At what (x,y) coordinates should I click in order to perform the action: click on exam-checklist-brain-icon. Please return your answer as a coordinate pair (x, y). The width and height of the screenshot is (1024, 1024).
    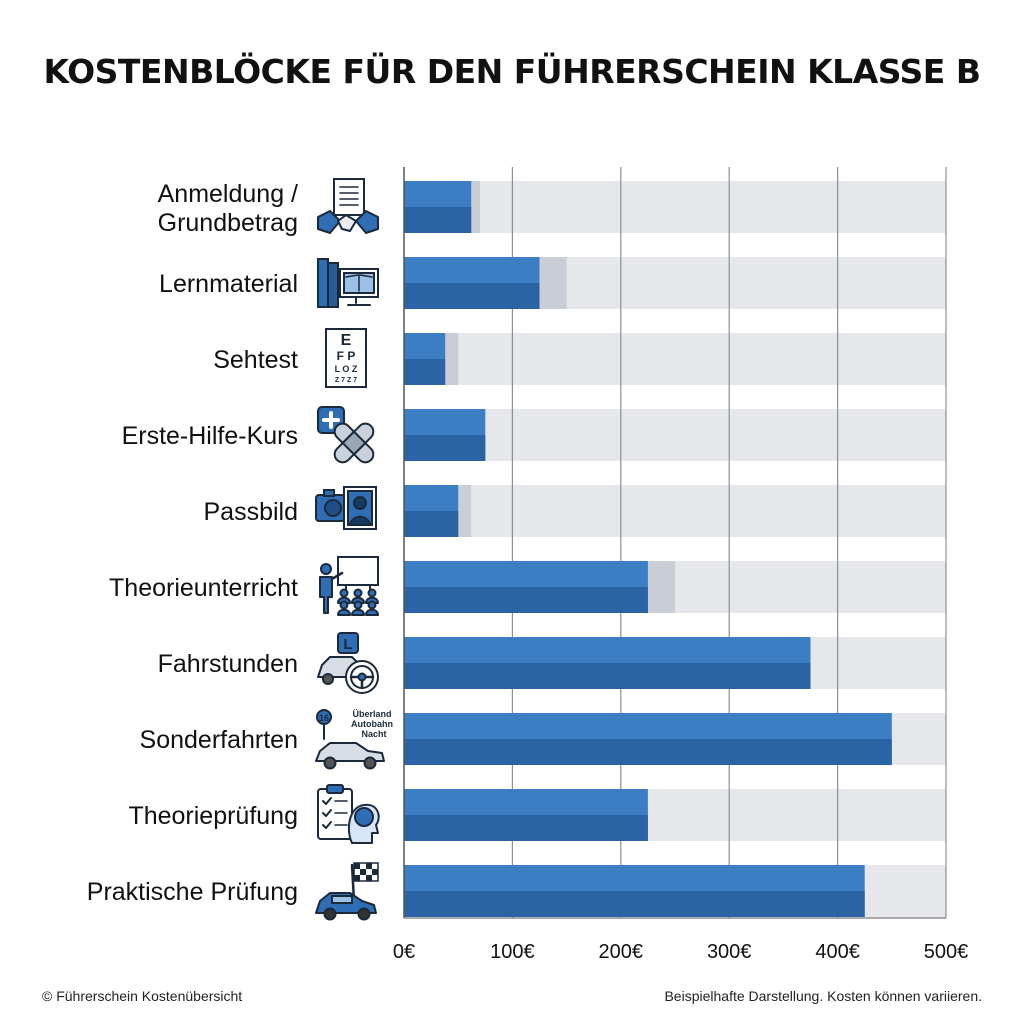
    Looking at the image, I should click on (348, 814).